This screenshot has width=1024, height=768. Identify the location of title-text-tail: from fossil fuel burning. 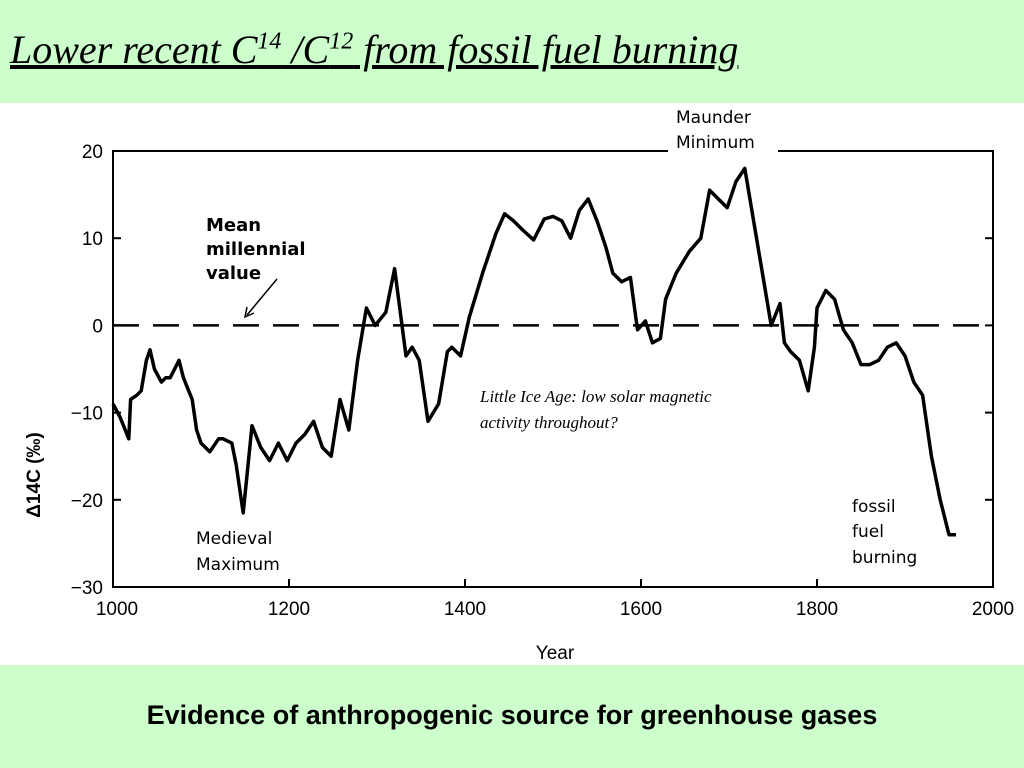
(546, 49).